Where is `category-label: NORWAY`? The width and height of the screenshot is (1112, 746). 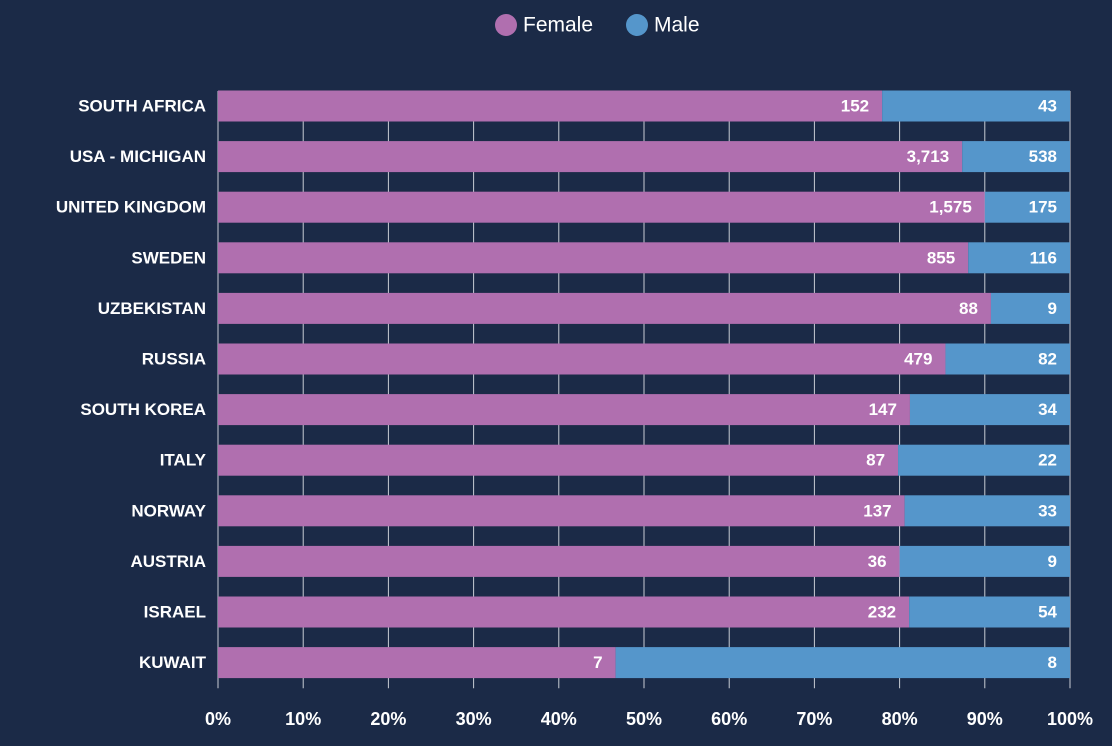
category-label: NORWAY is located at coordinates (168, 510).